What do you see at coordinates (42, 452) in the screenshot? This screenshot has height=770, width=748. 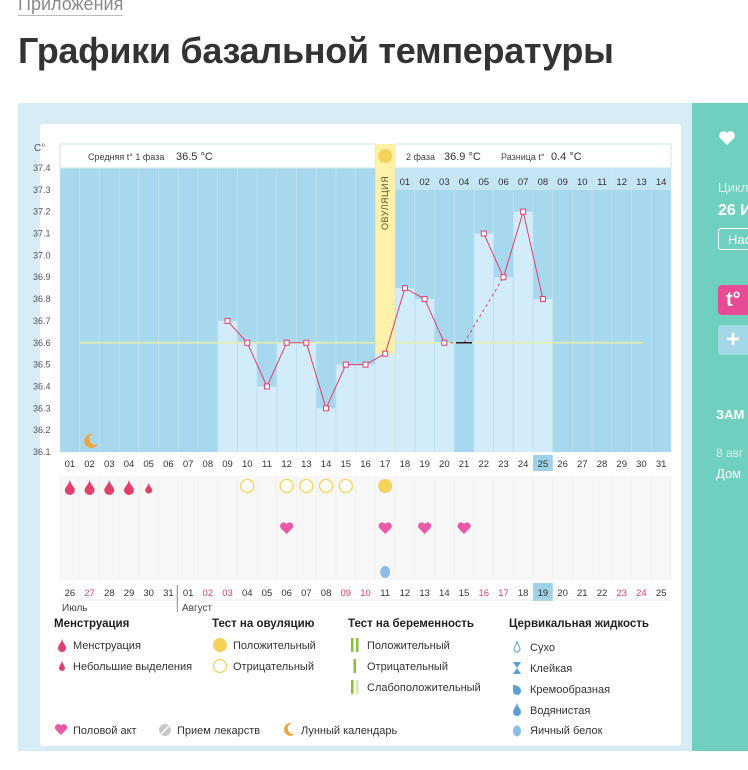 I see `y-tick-label: 36.1` at bounding box center [42, 452].